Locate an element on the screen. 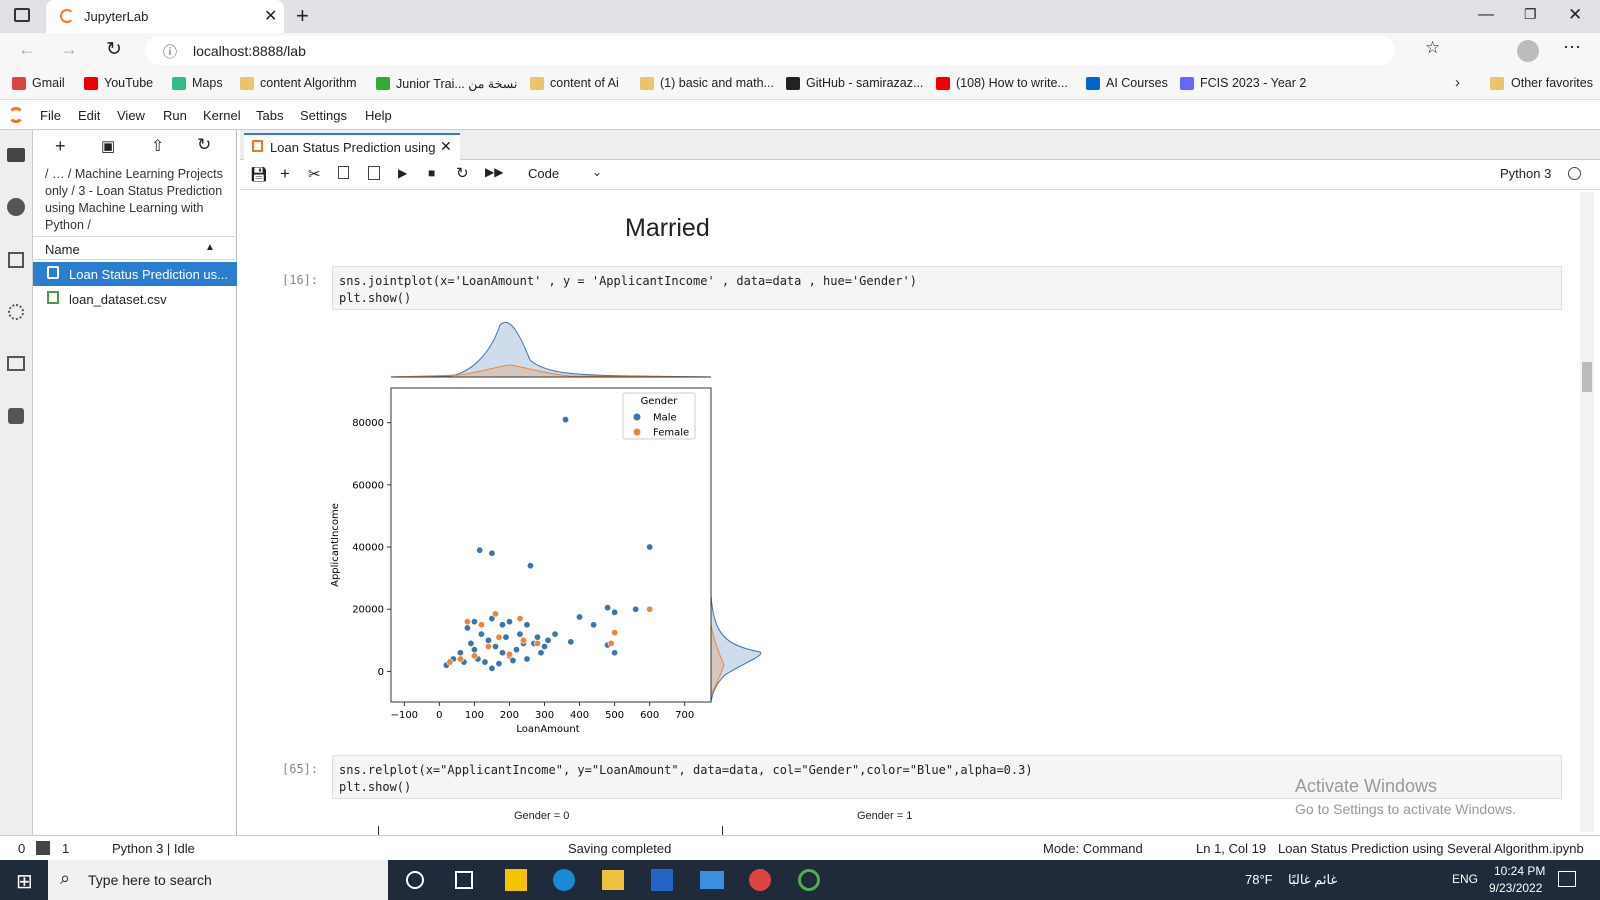  csv-icon is located at coordinates (53, 297).